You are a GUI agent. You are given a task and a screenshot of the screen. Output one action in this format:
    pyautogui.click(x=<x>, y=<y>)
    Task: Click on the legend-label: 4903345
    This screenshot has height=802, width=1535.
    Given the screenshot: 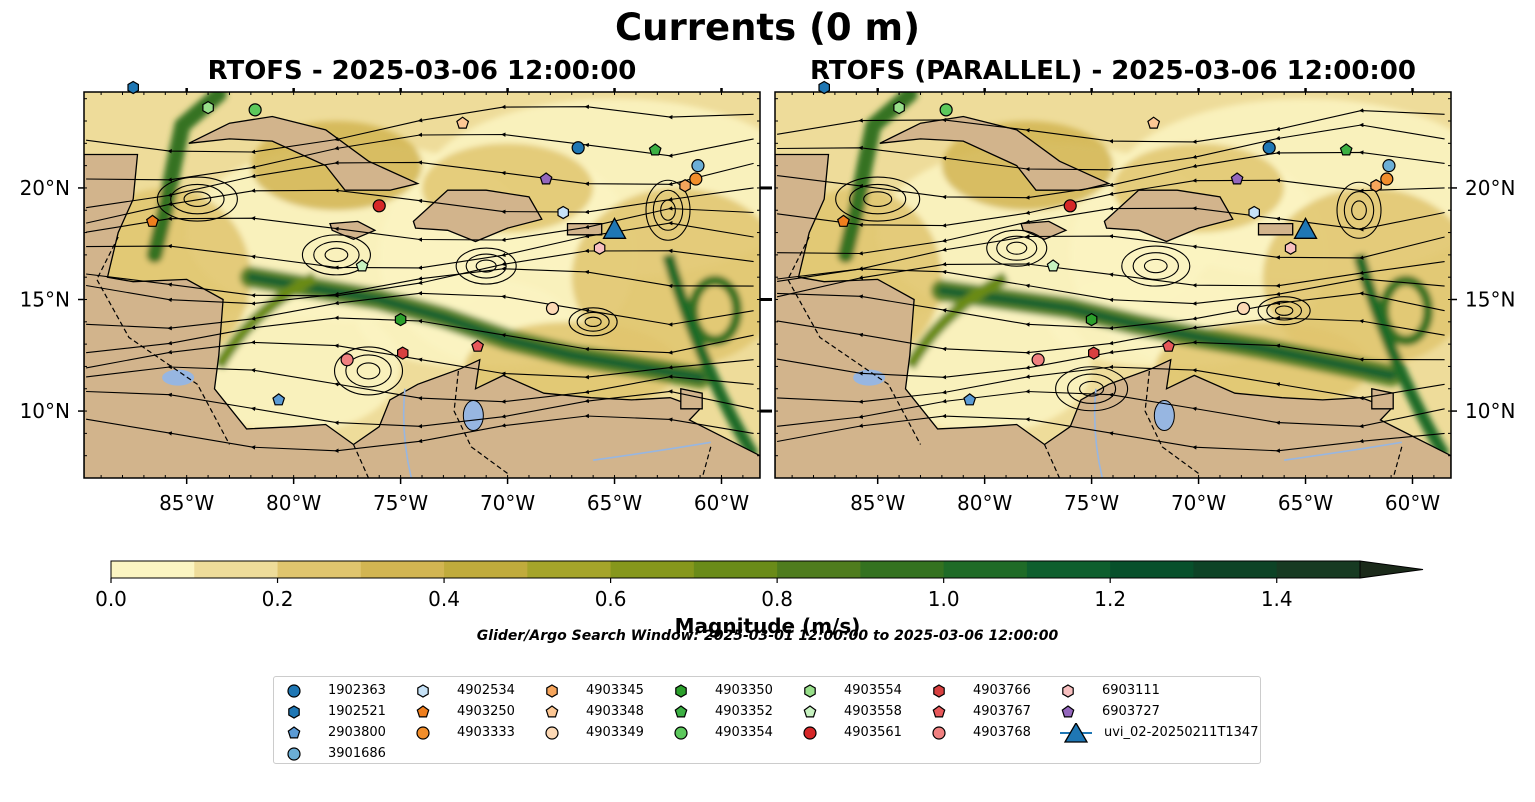 What is the action you would take?
    pyautogui.click(x=615, y=690)
    